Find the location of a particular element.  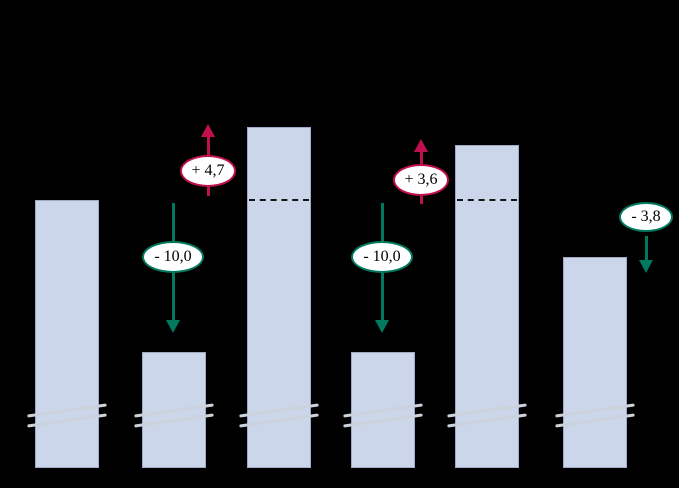

annotation-arrow-line is located at coordinates (646, 249).